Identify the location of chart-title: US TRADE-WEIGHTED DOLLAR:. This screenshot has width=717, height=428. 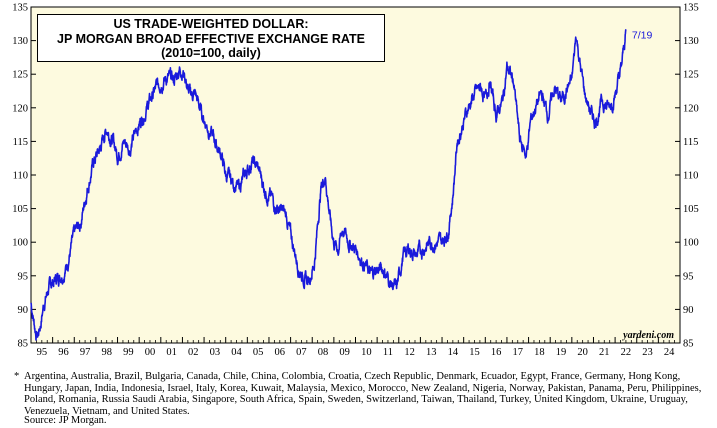
(211, 24).